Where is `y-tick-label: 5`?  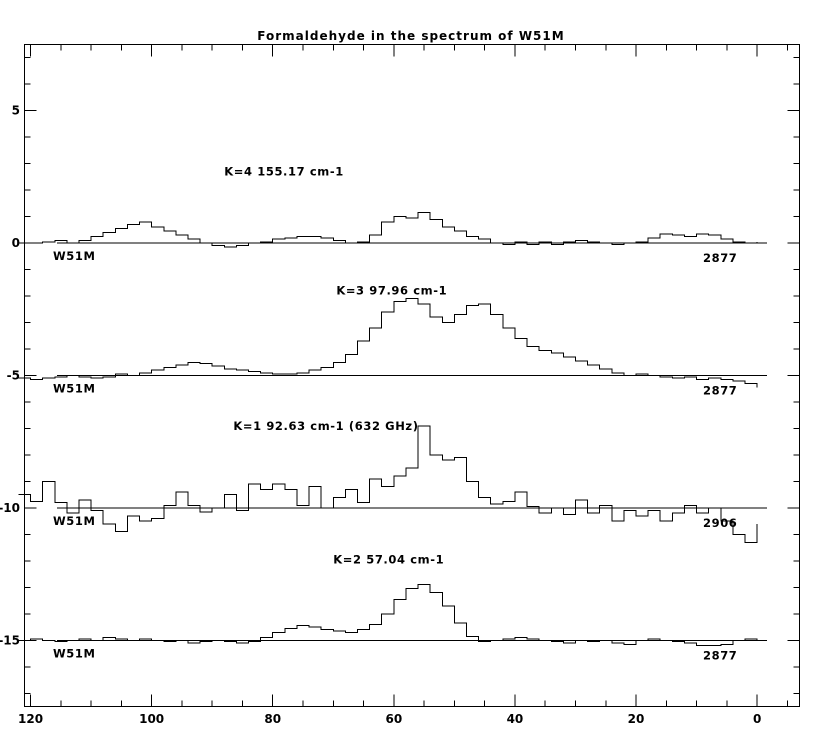 y-tick-label: 5 is located at coordinates (16, 111).